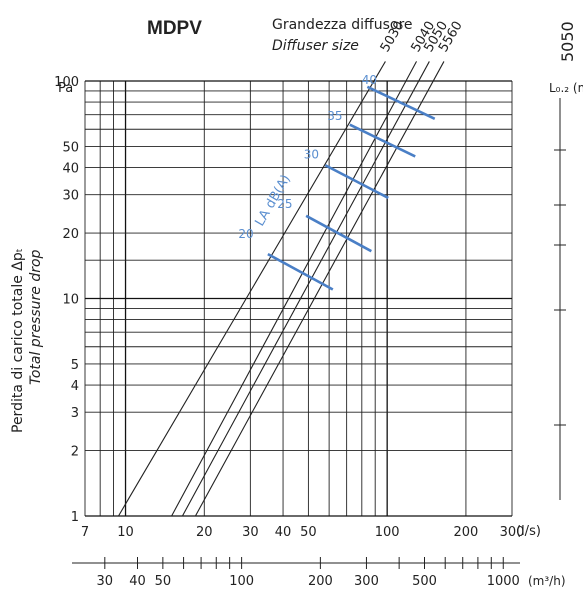  I want to click on y-tick-label: 3, so click(75, 413).